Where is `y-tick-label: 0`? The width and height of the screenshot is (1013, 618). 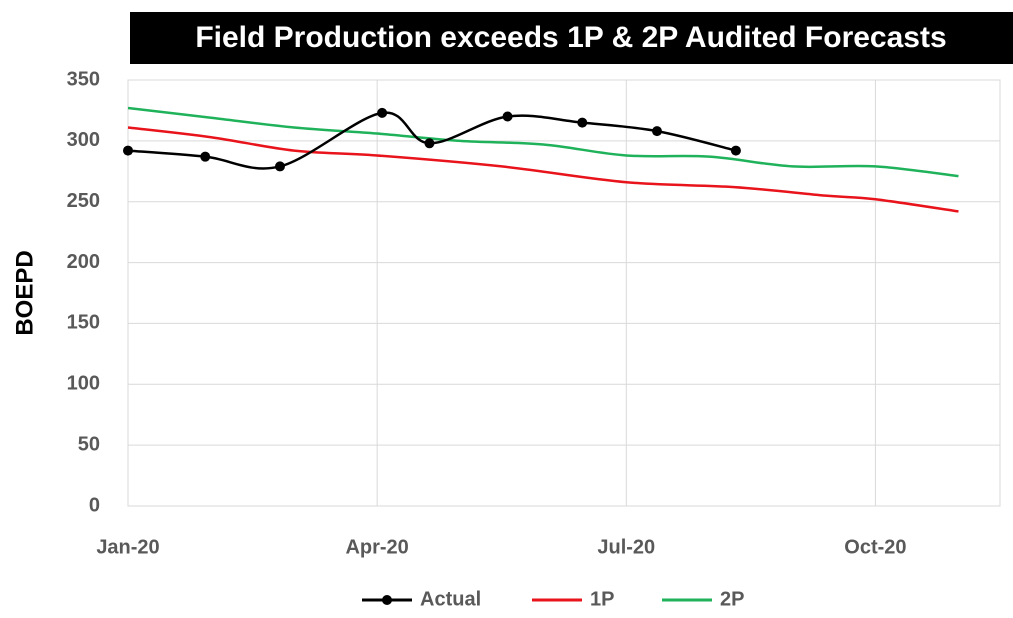 y-tick-label: 0 is located at coordinates (94, 505).